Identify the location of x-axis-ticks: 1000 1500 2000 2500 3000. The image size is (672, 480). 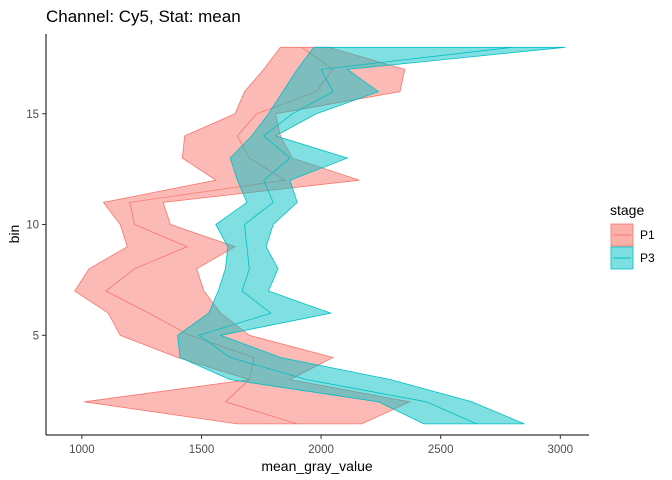
(321, 445).